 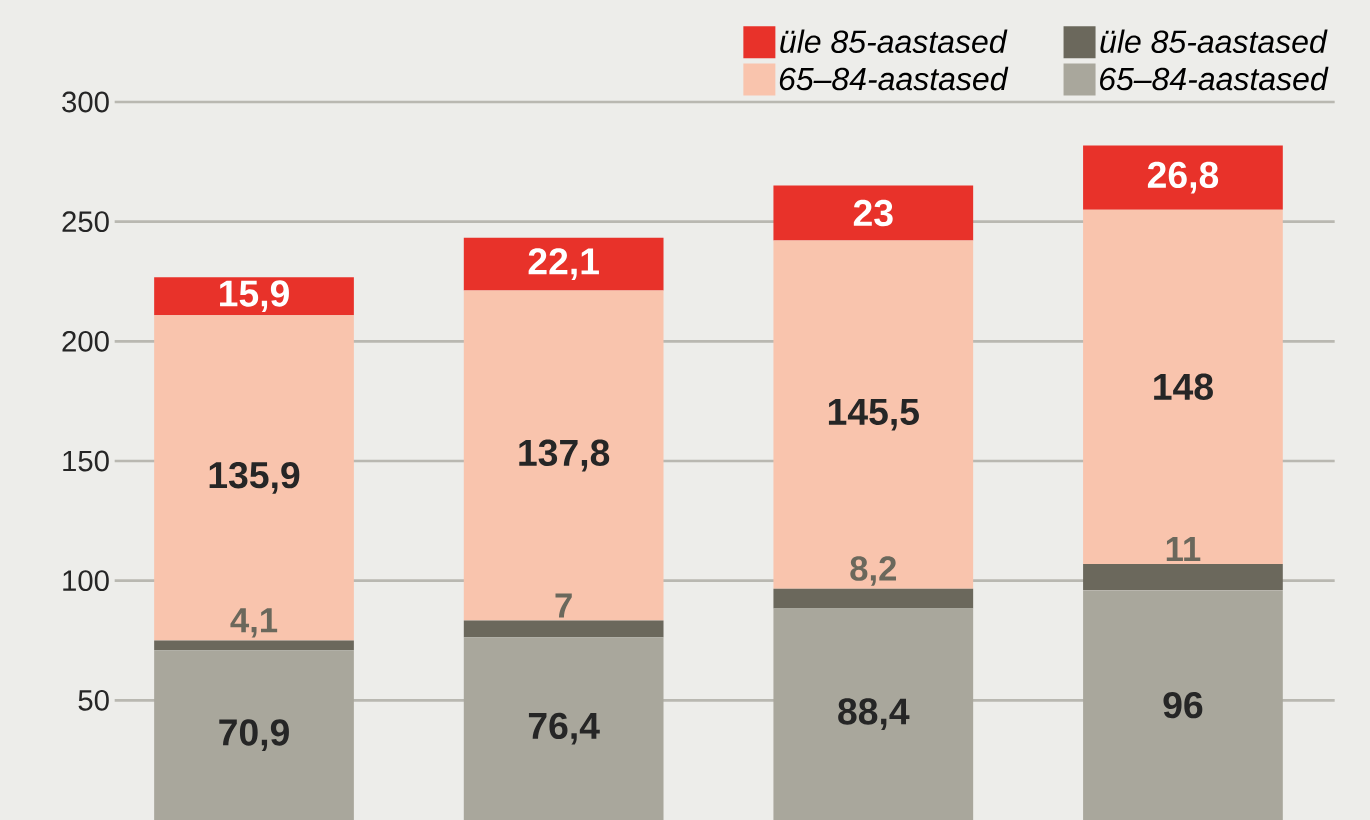 I want to click on data-label: 23, so click(x=873, y=213).